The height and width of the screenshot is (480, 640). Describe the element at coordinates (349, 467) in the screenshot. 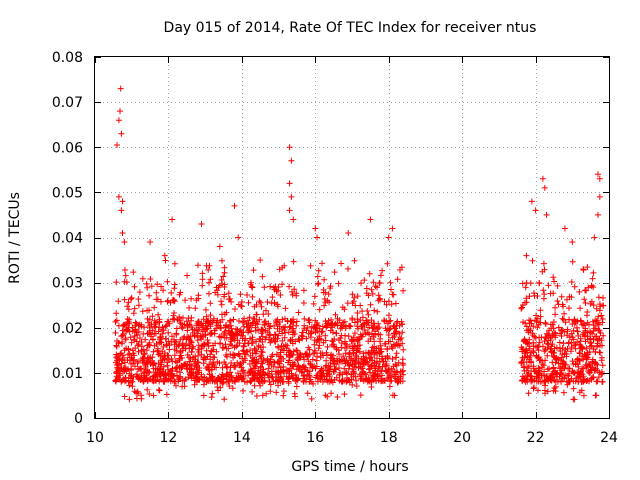

I see `x-axis-title: GPS time / hours` at that location.